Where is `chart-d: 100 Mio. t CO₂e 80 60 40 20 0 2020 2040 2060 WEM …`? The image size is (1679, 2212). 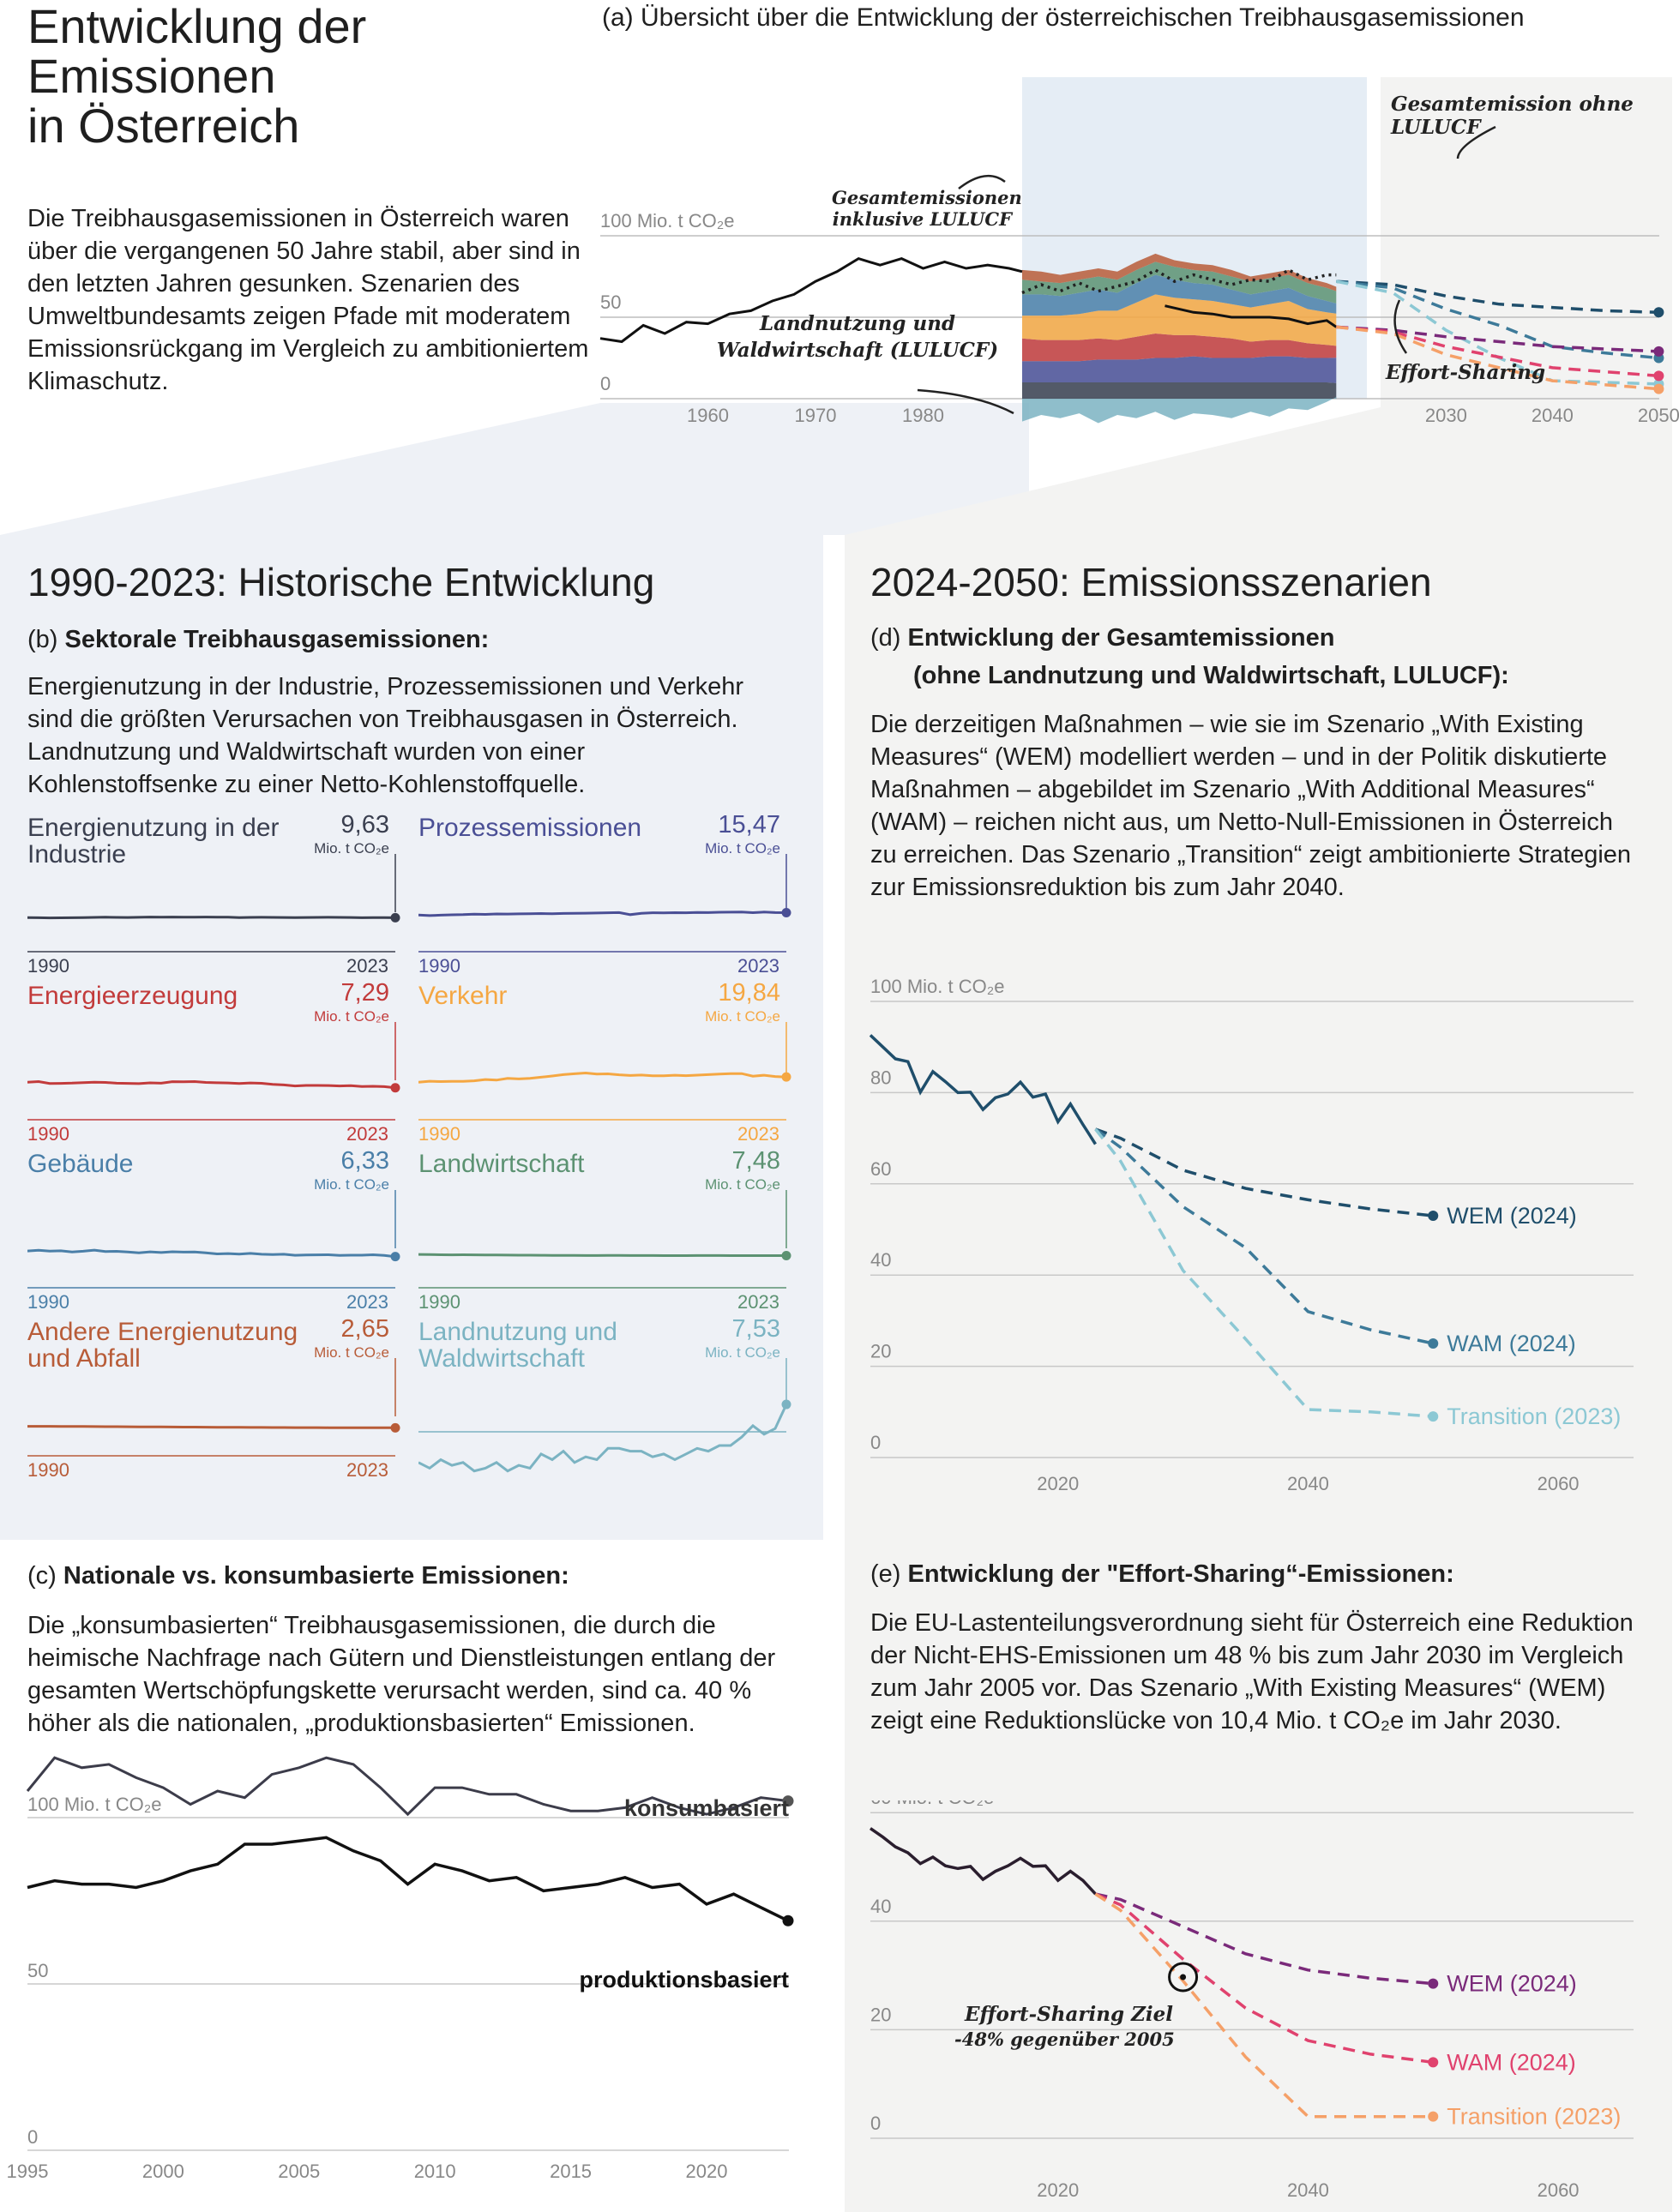 chart-d: 100 Mio. t CO₂e 80 60 40 20 0 2020 2040 2060 WEM … is located at coordinates (1251, 1235).